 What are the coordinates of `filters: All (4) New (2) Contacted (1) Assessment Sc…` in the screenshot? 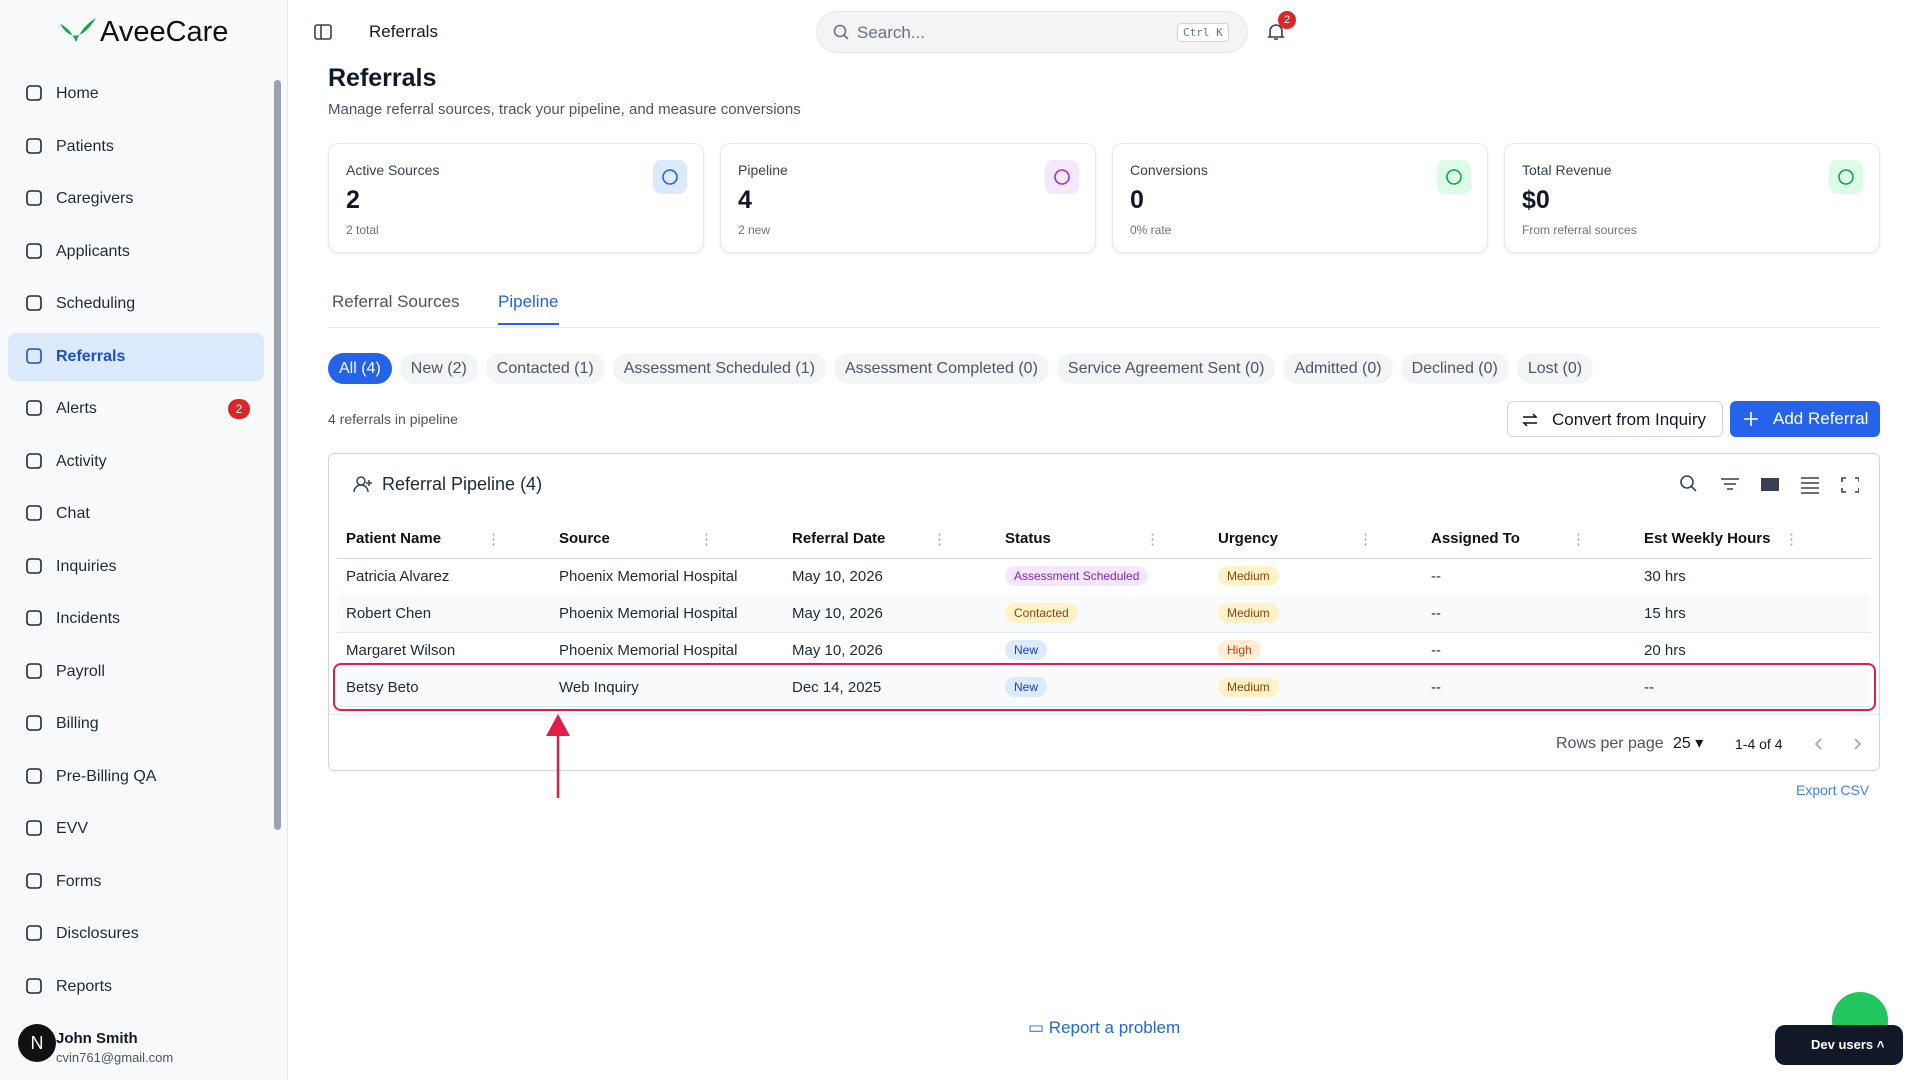 It's located at (964, 368).